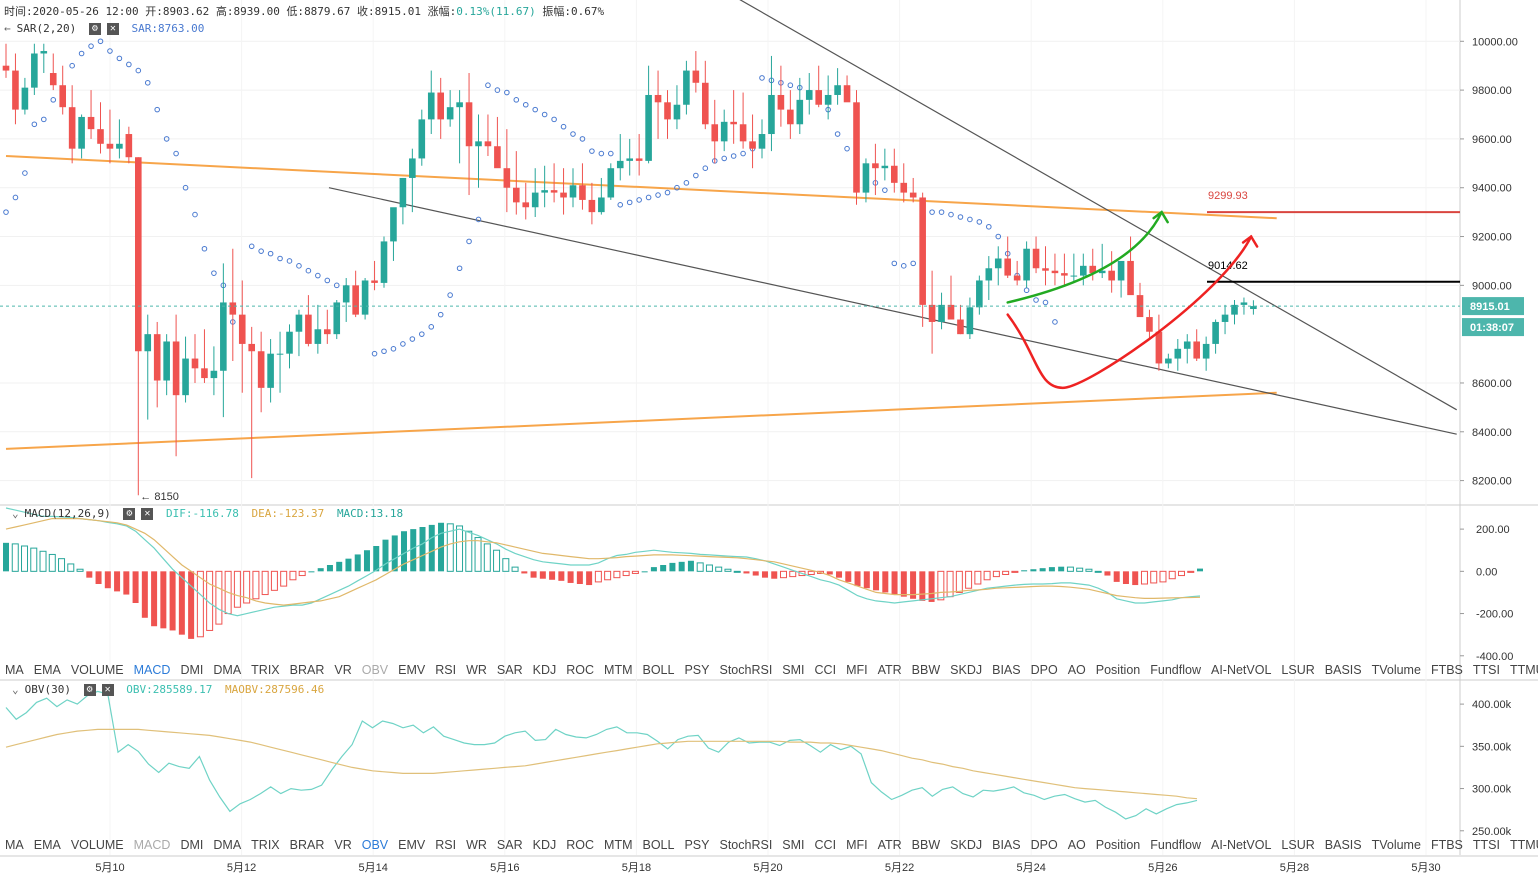 This screenshot has width=1538, height=887. What do you see at coordinates (1187, 345) in the screenshot?
I see `candle-up` at bounding box center [1187, 345].